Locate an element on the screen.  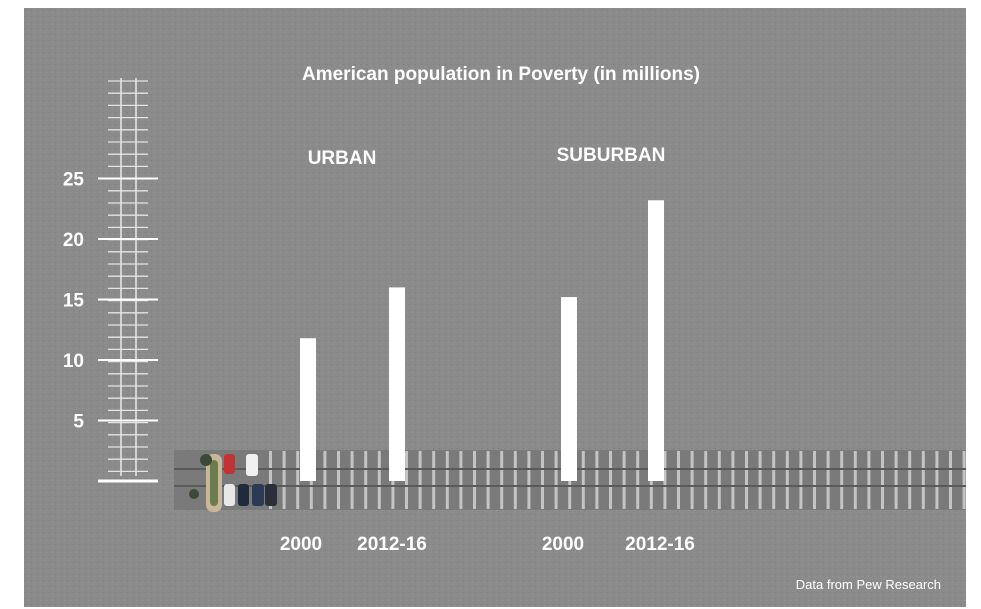
planter-green is located at coordinates (214, 483).